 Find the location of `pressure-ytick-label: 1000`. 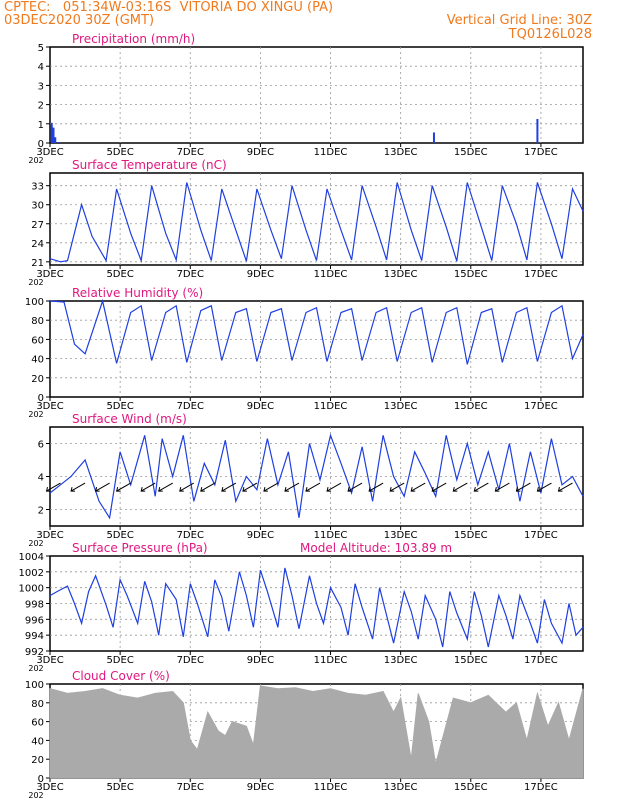

pressure-ytick-label: 1000 is located at coordinates (31, 589).